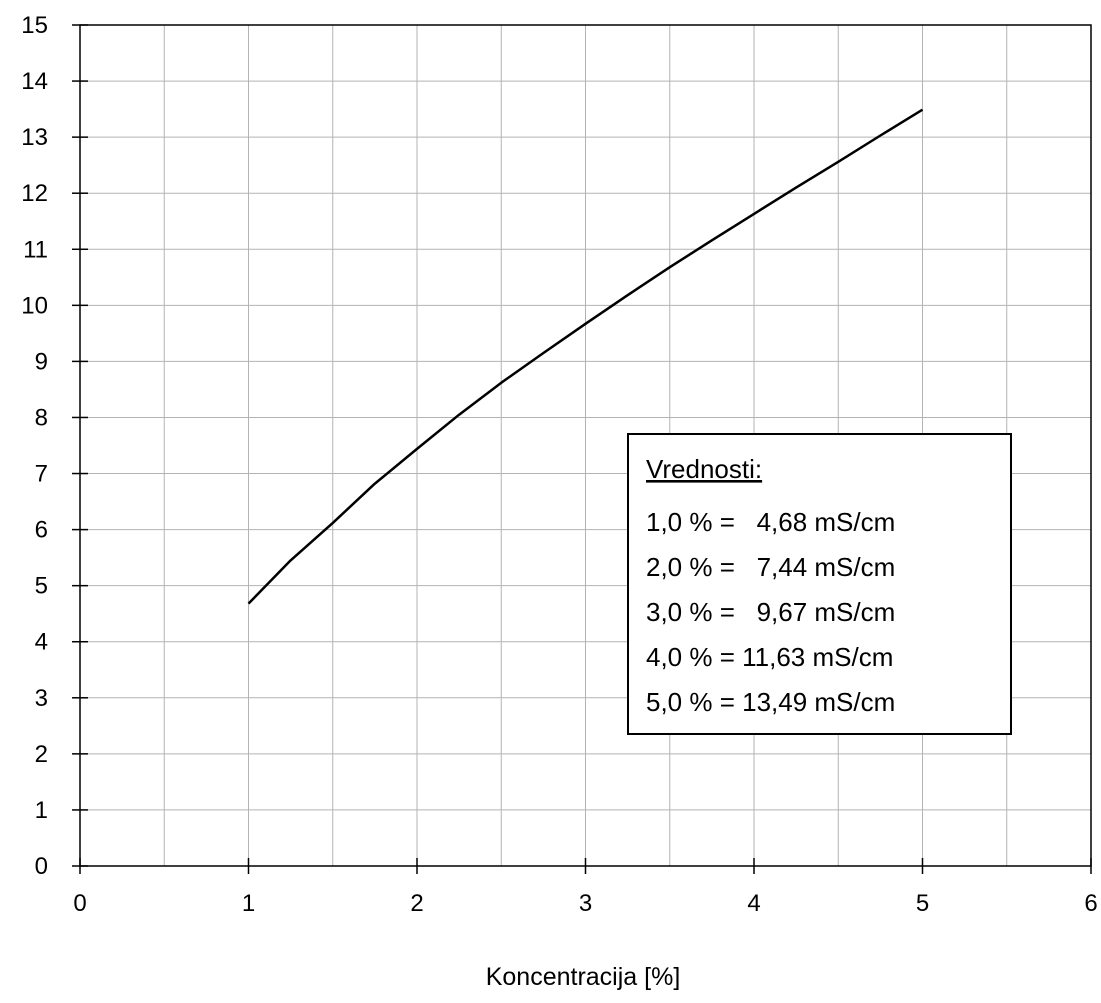  I want to click on legend-entry: 2,0 % = 7,44 mS/cm, so click(770, 567).